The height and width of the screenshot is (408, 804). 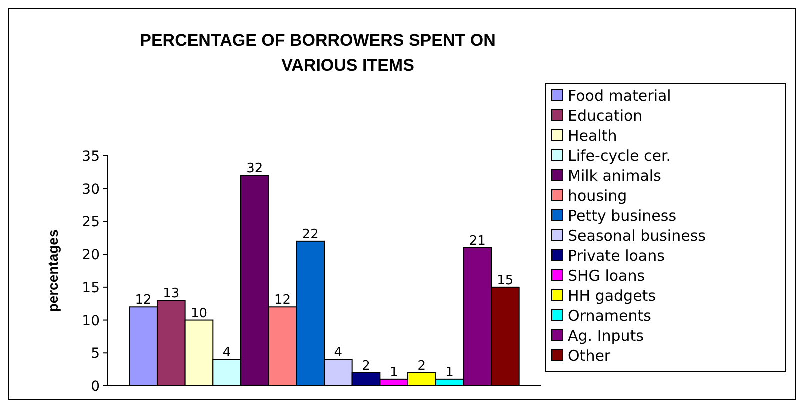 What do you see at coordinates (622, 216) in the screenshot?
I see `legend-label: Petty business` at bounding box center [622, 216].